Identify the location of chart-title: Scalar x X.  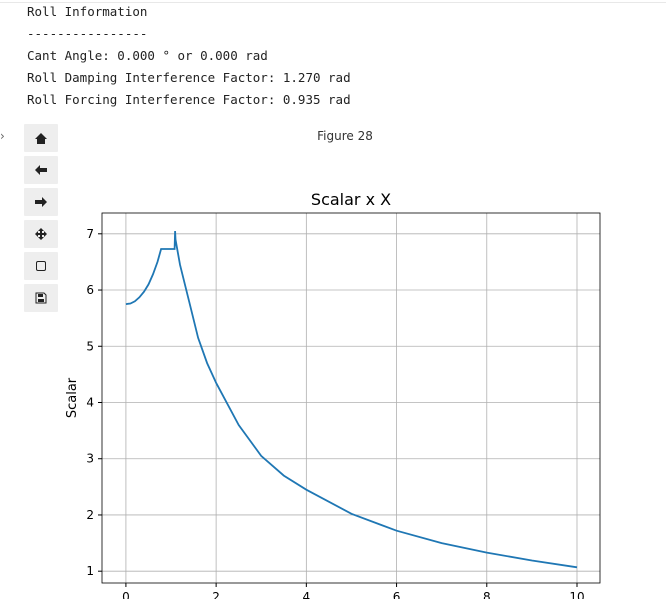
(351, 199).